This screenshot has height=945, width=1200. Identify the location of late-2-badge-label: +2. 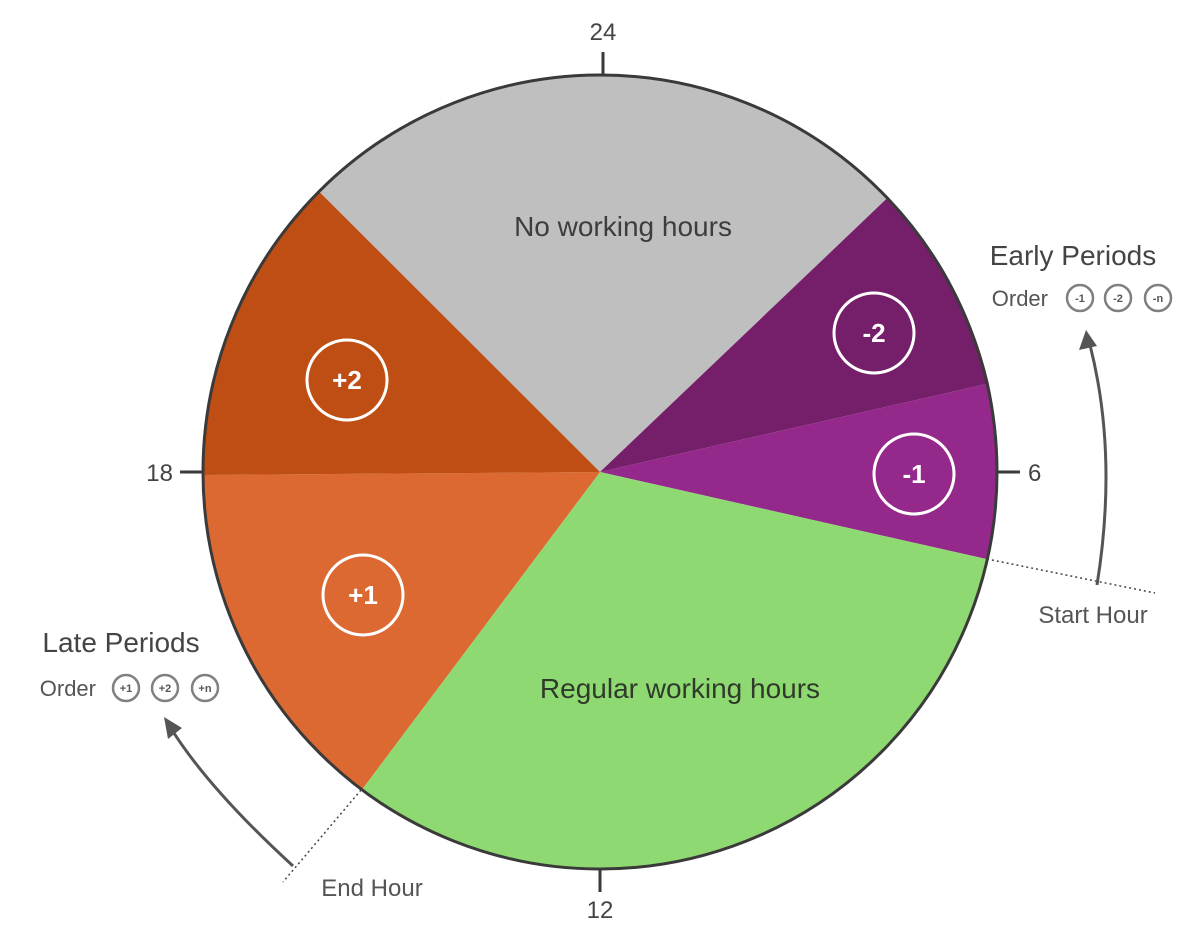
(347, 380).